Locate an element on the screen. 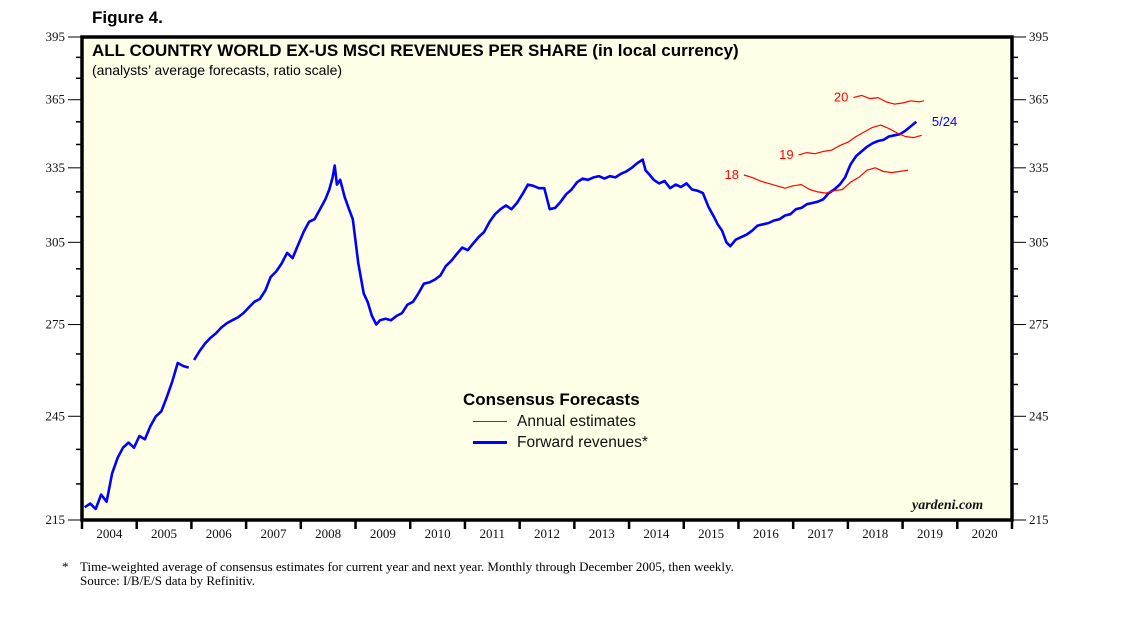  figure-label: Figure 4. is located at coordinates (127, 17).